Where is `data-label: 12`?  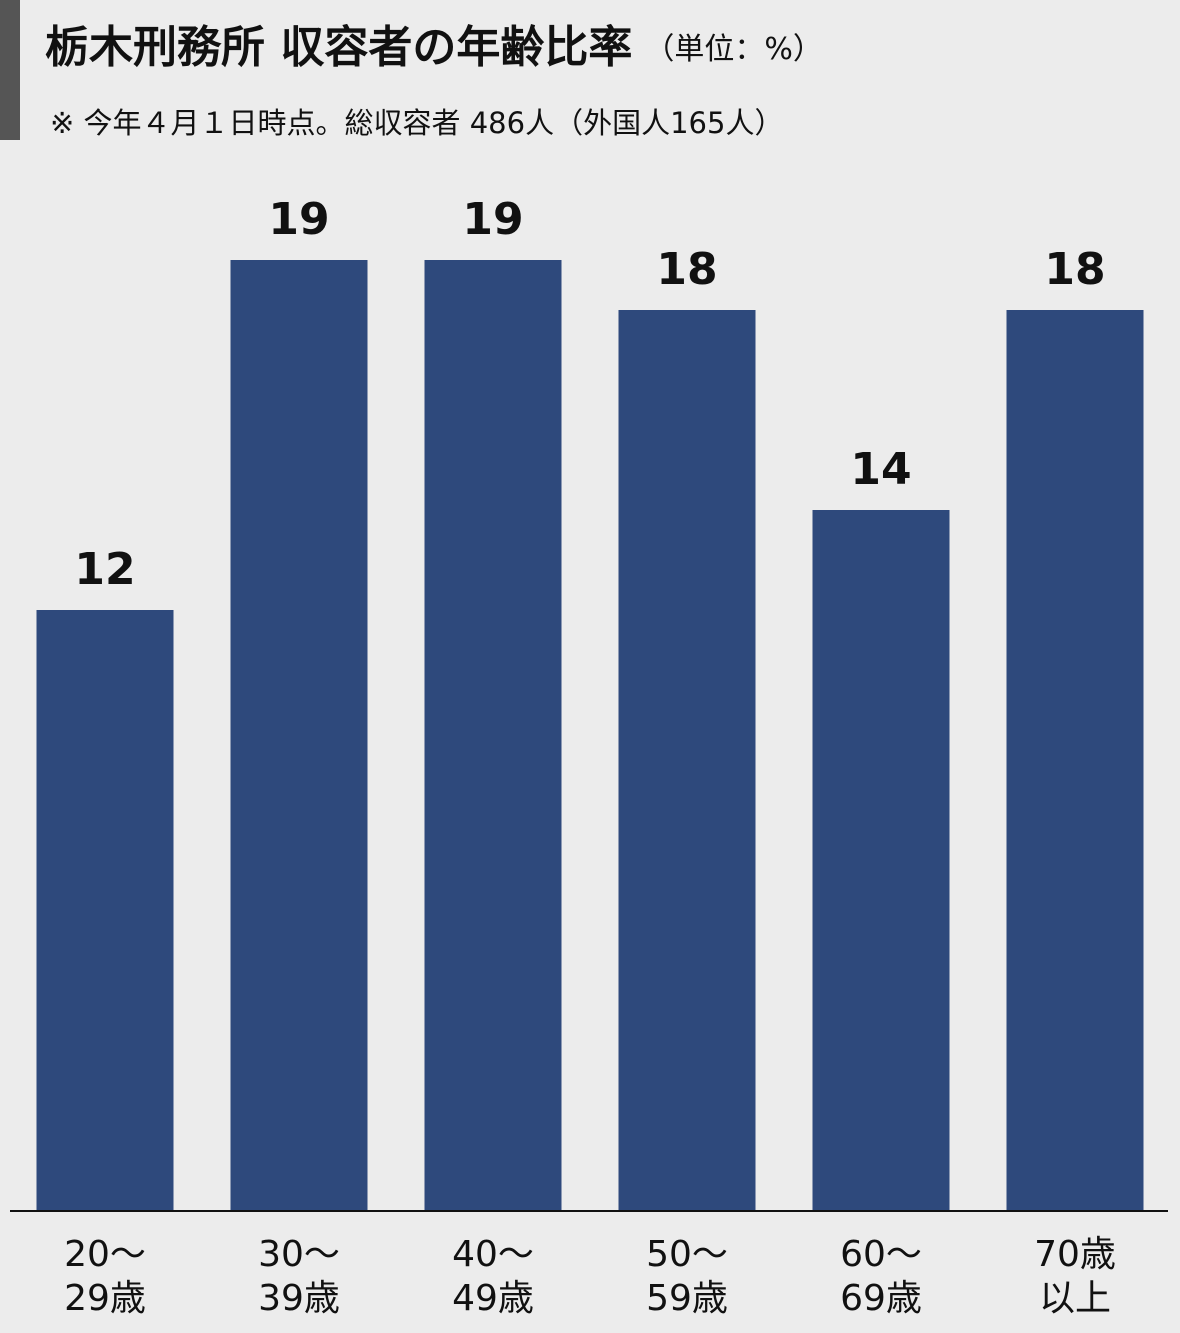
data-label: 12 is located at coordinates (104, 569).